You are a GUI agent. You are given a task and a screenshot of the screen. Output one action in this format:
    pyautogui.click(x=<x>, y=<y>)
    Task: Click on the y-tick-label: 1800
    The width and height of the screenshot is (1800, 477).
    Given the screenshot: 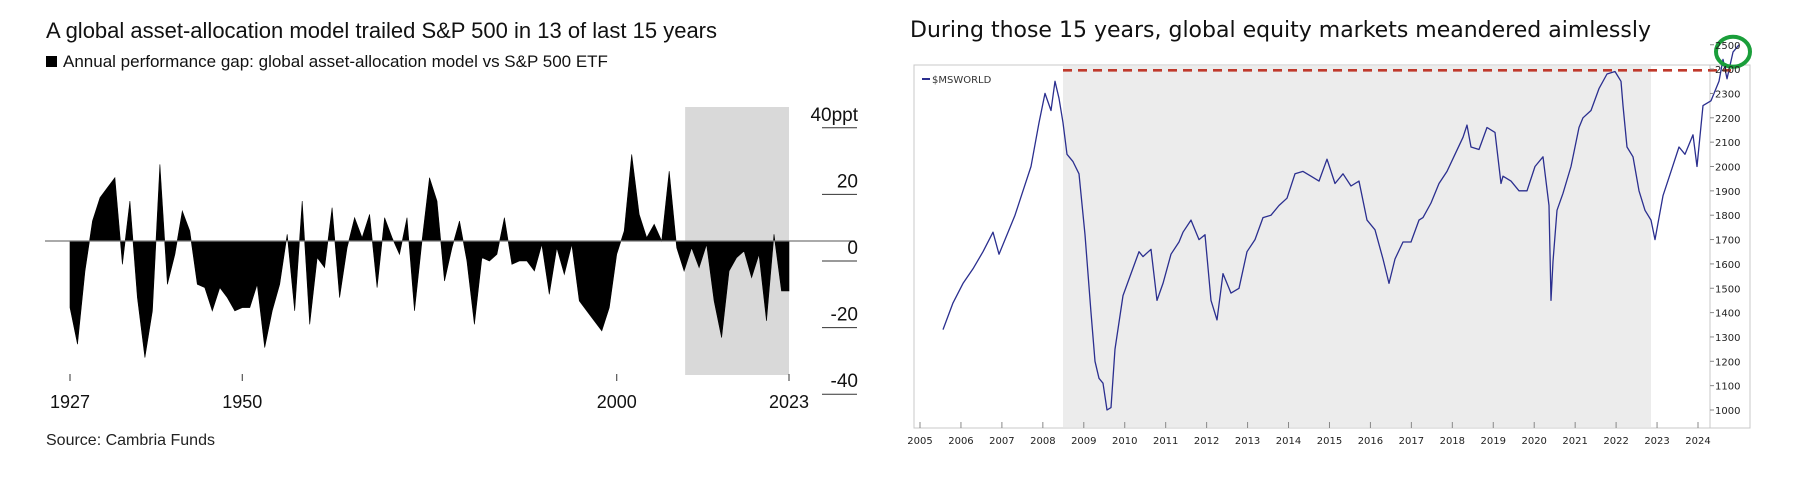 What is the action you would take?
    pyautogui.click(x=1727, y=216)
    